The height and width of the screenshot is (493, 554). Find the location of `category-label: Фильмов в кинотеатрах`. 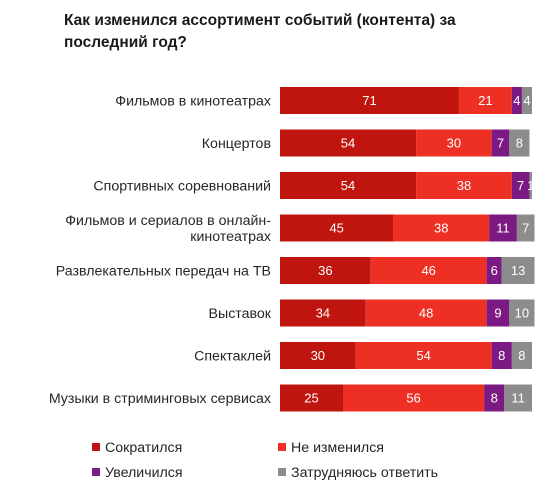

category-label: Фильмов в кинотеатрах is located at coordinates (193, 102).